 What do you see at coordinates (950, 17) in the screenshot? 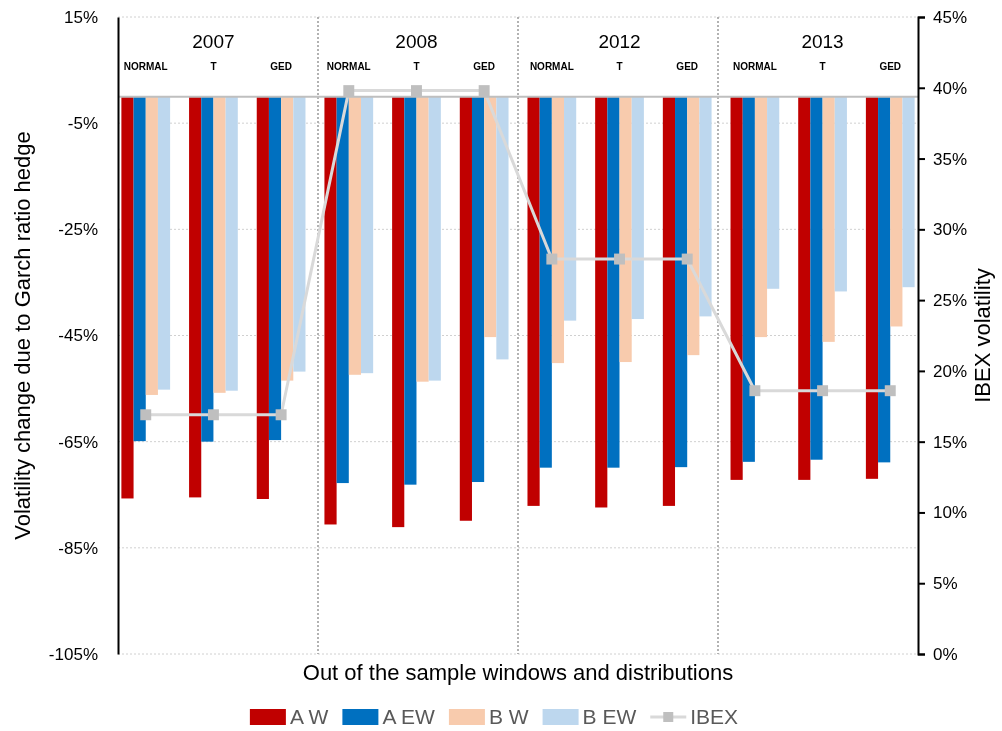
I see `y2-tick-label: 45%` at bounding box center [950, 17].